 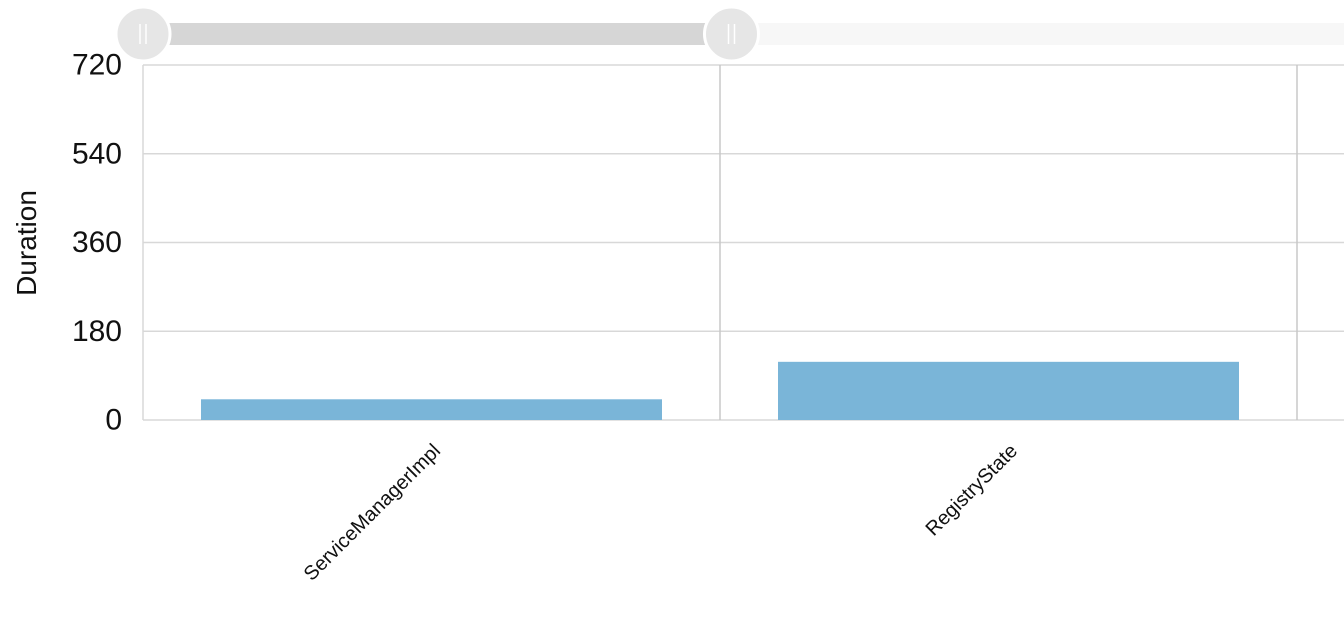 I want to click on slider-handle-start, so click(x=143, y=34).